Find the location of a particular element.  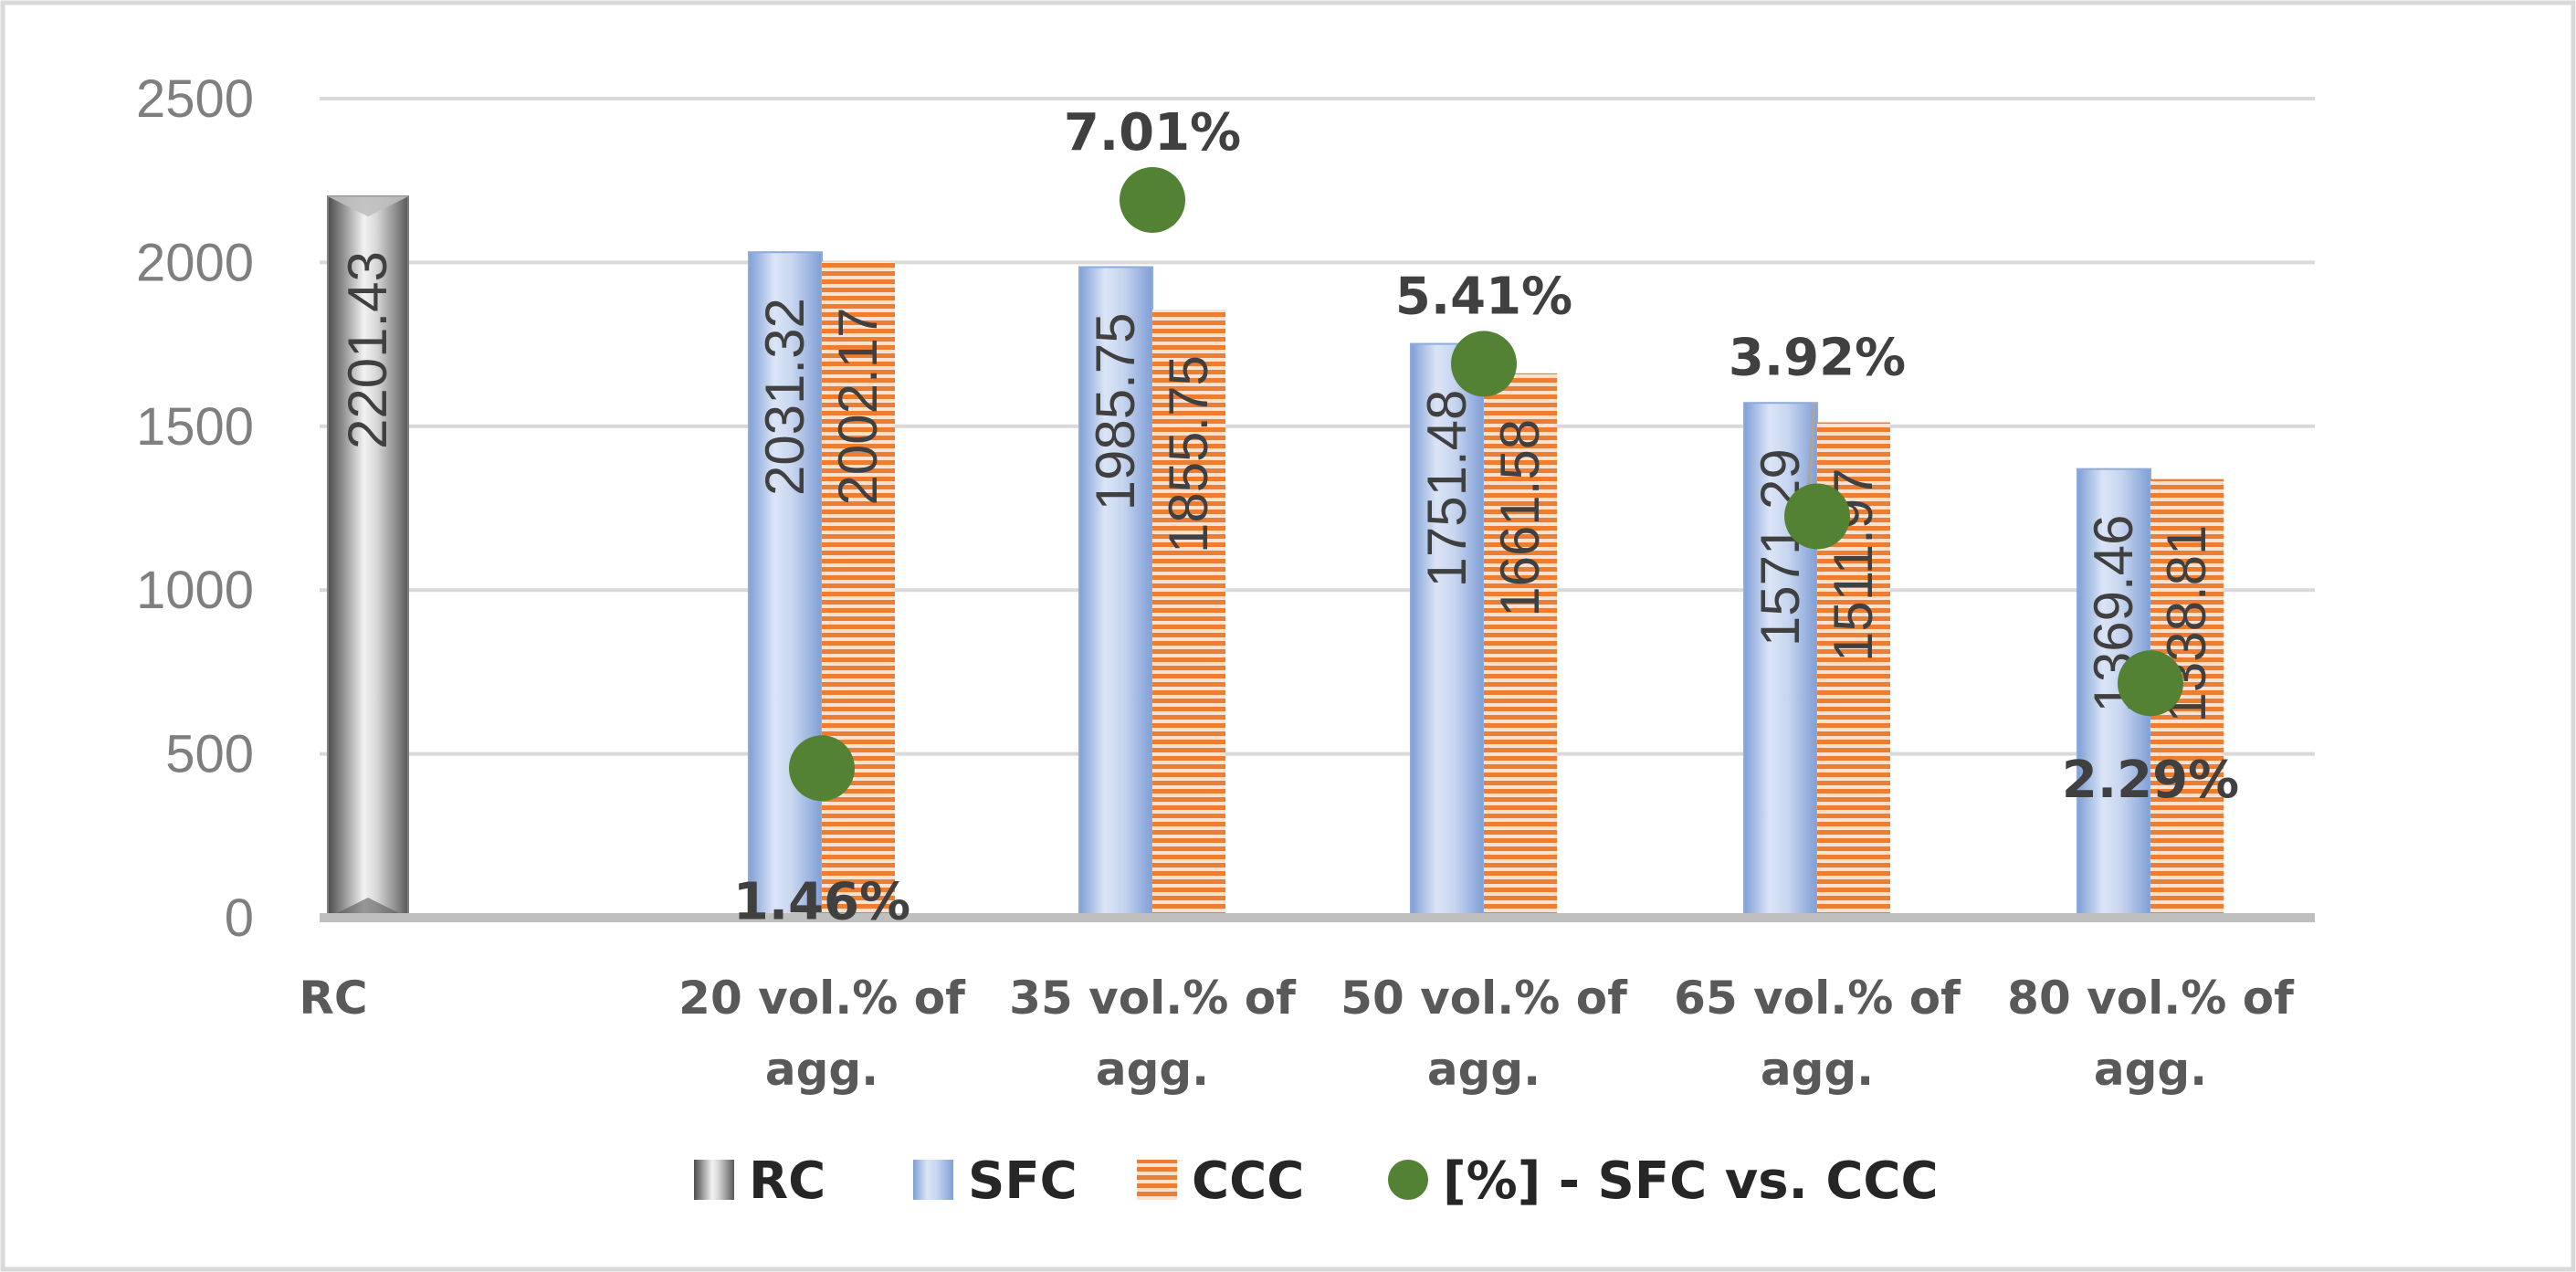

x-category-label-2-1: agg. is located at coordinates (1152, 1069).